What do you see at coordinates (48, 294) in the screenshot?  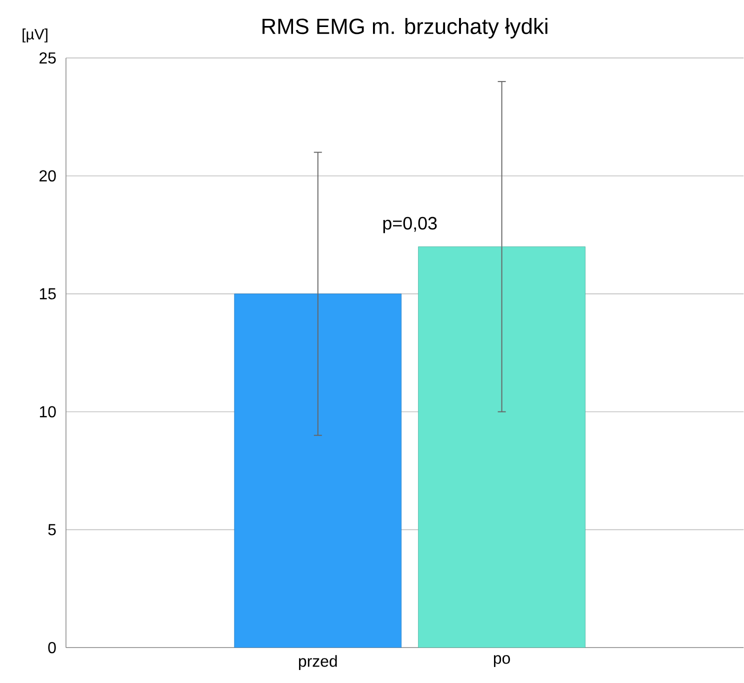 I see `y-tick-label: 15` at bounding box center [48, 294].